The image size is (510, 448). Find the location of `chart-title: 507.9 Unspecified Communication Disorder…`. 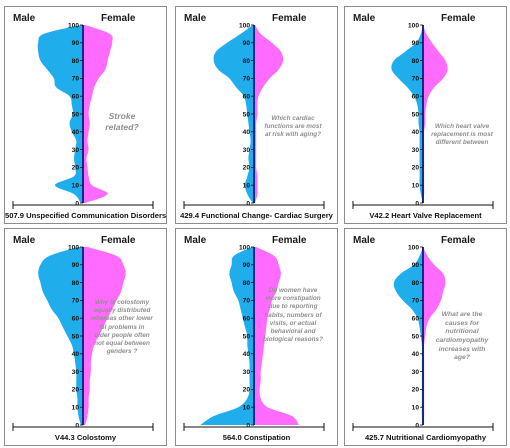

chart-title: 507.9 Unspecified Communication Disorder… is located at coordinates (86, 215).